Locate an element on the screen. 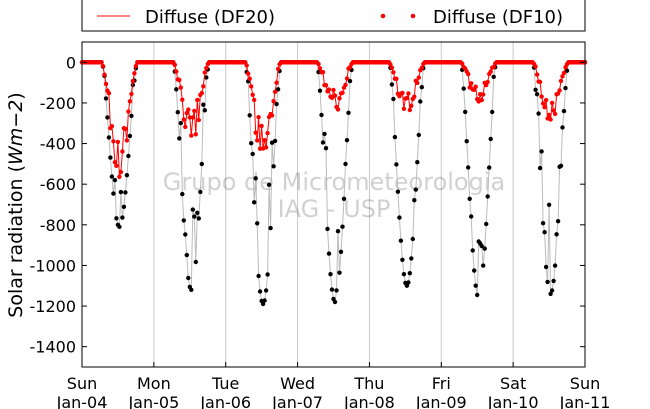 The height and width of the screenshot is (409, 650). y-tick-label: -200 is located at coordinates (58, 103).